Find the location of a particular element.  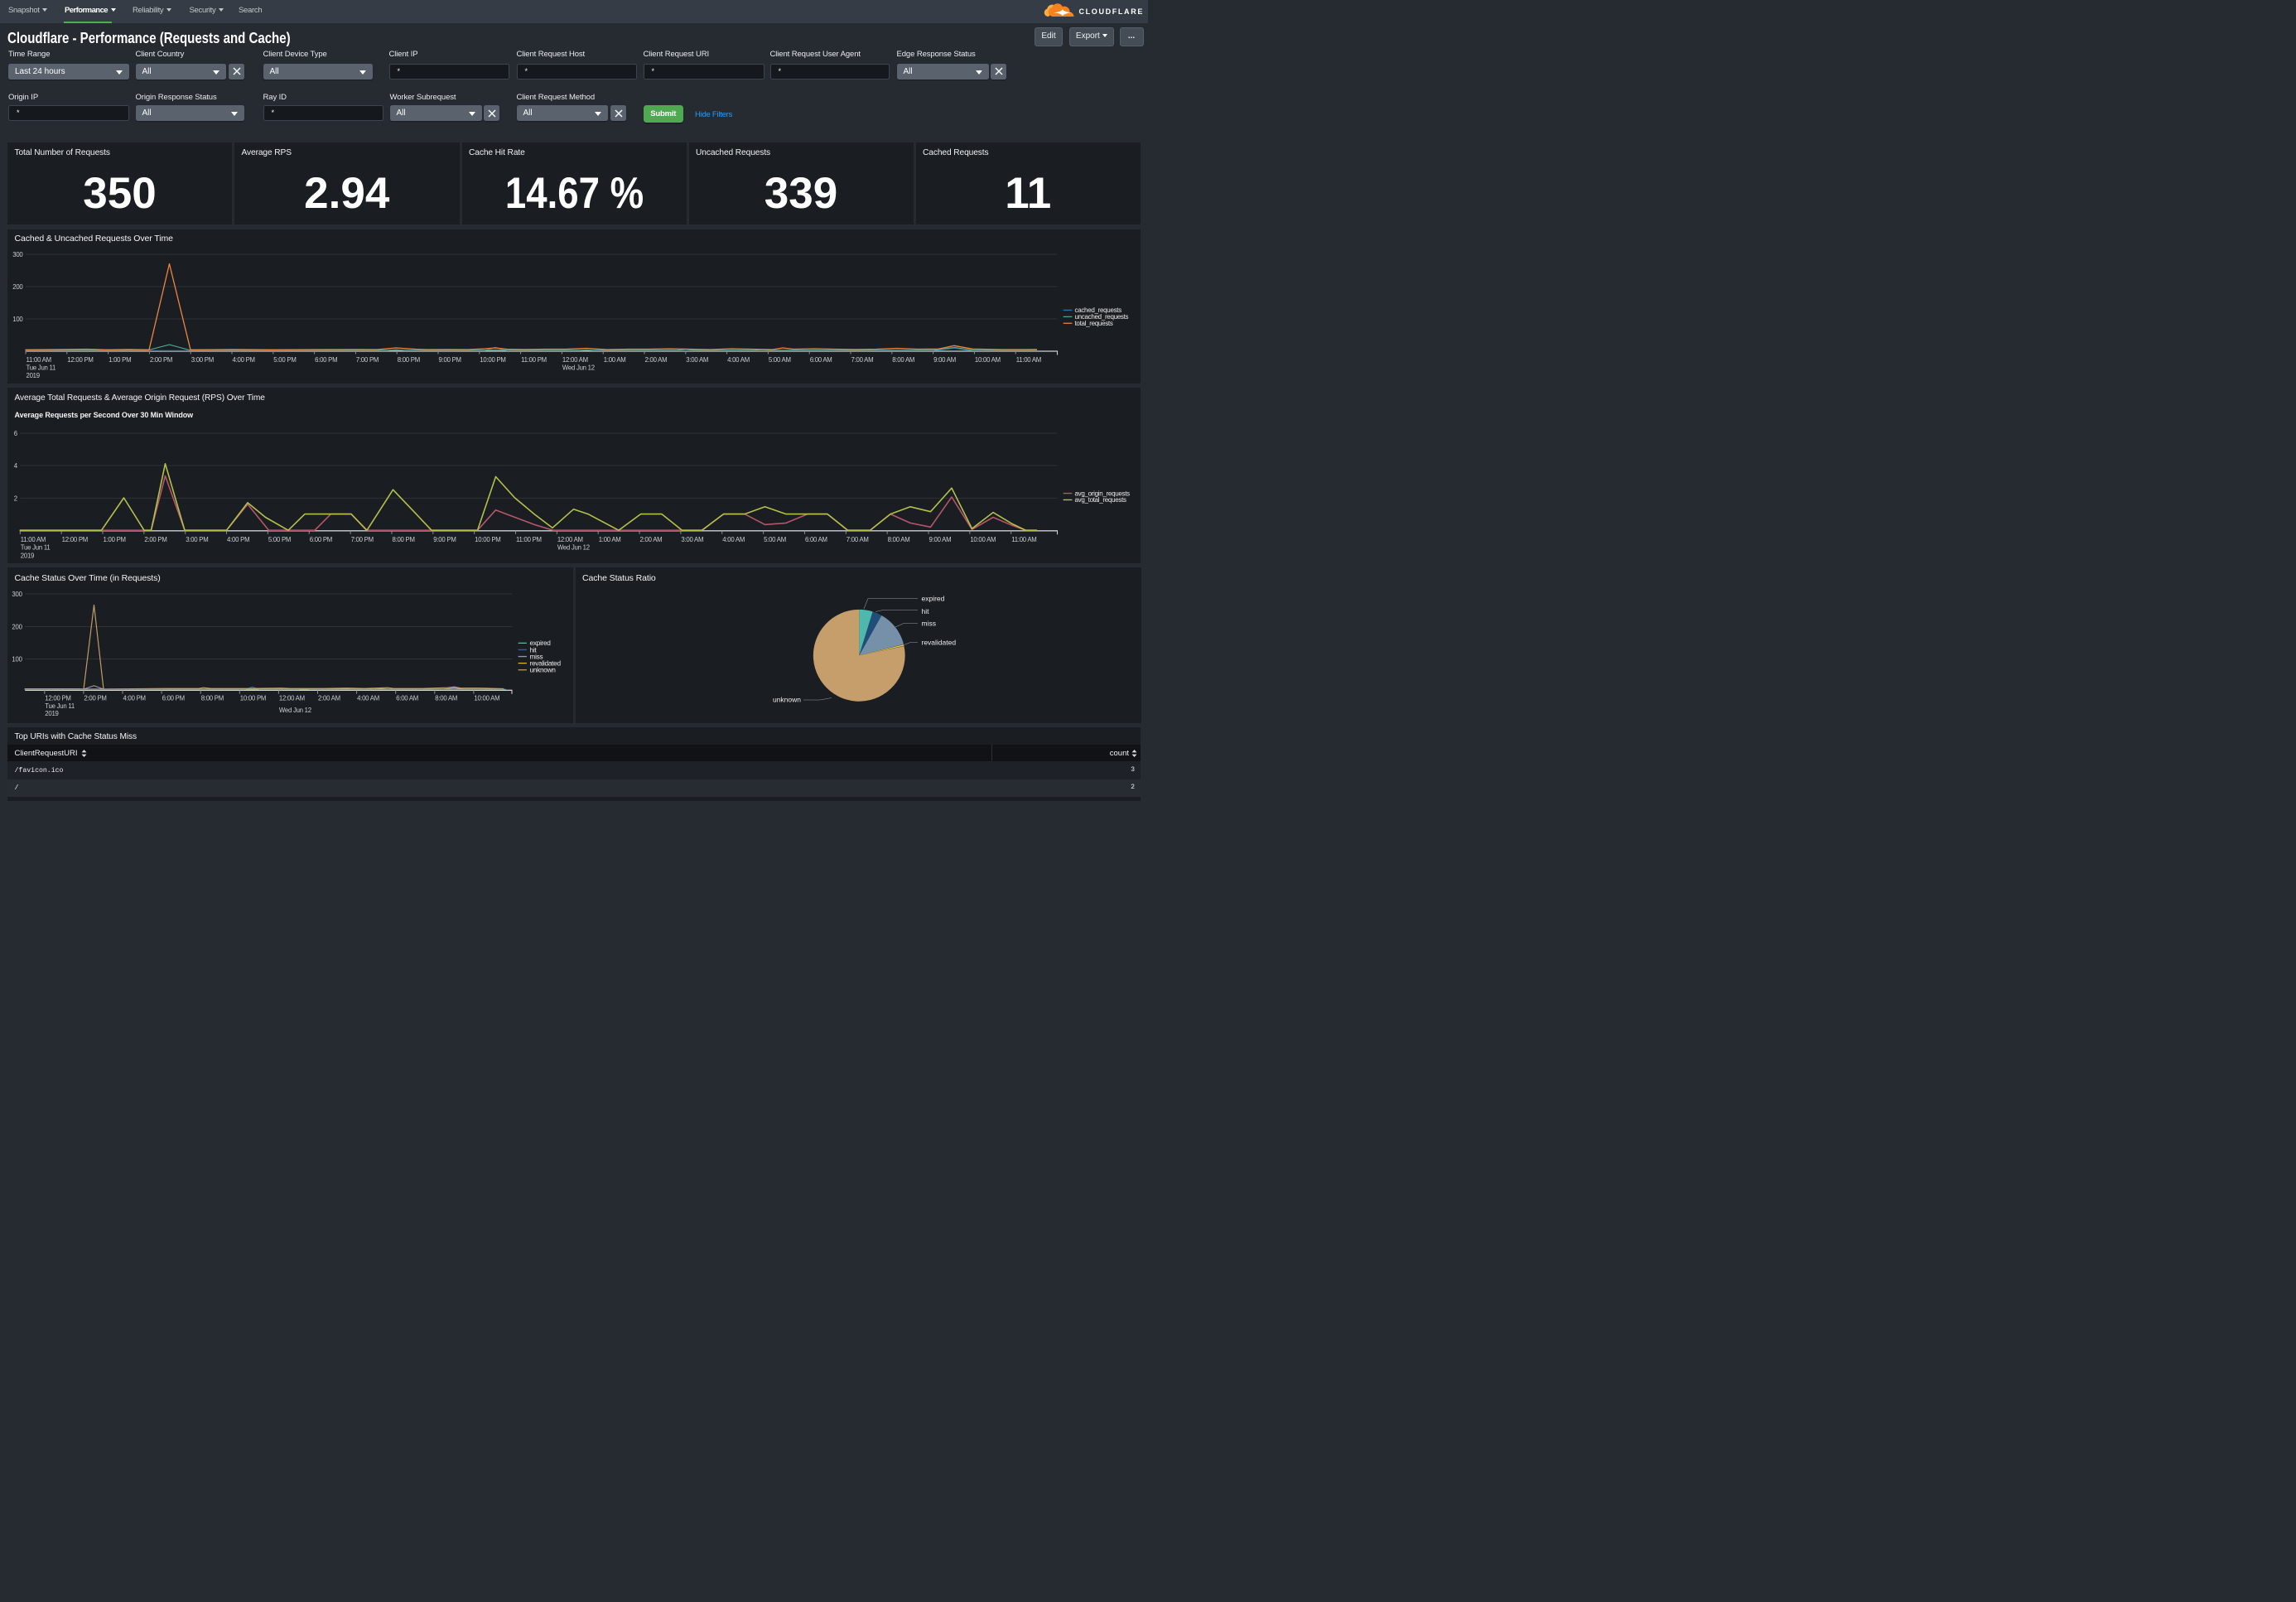

svg-text: uncached_requests is located at coordinates (1102, 317).